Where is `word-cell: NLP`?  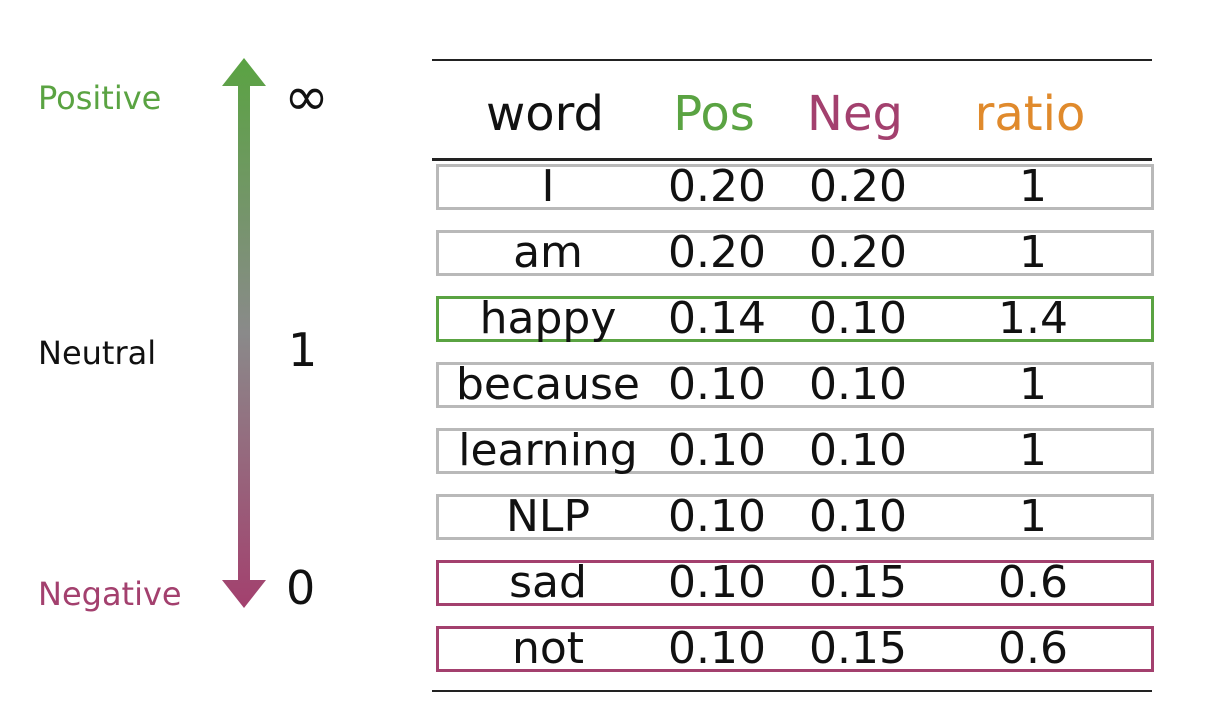 word-cell: NLP is located at coordinates (548, 516).